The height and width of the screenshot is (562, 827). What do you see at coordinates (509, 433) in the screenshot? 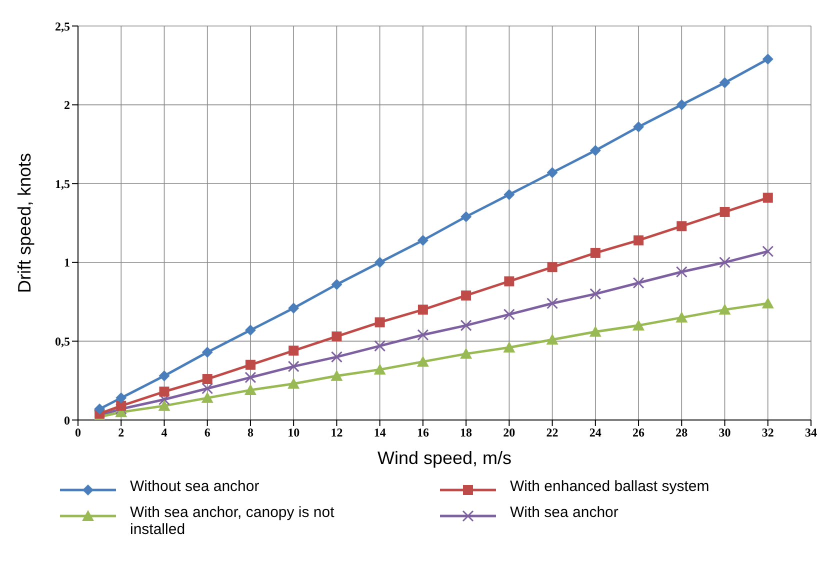
I see `x-tick-label: 20` at bounding box center [509, 433].